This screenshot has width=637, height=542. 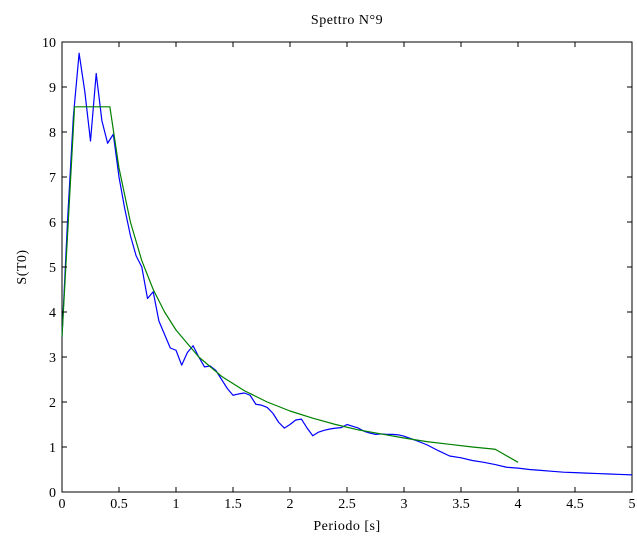 I want to click on x-tick-label: 4, so click(x=518, y=504).